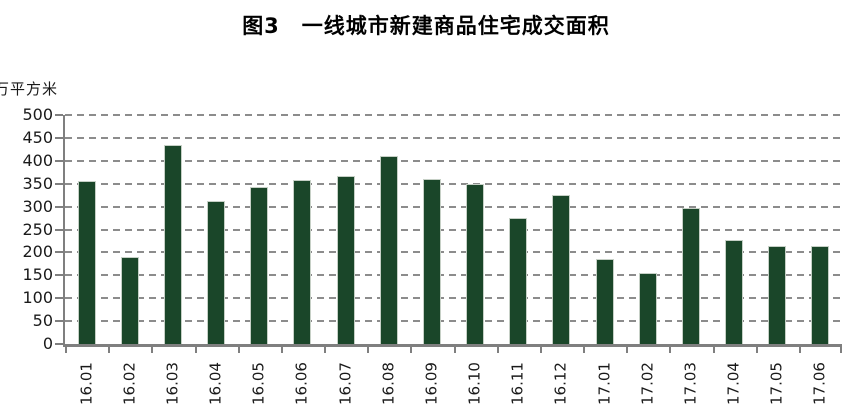  What do you see at coordinates (37, 160) in the screenshot?
I see `y-axis-label-400: 400` at bounding box center [37, 160].